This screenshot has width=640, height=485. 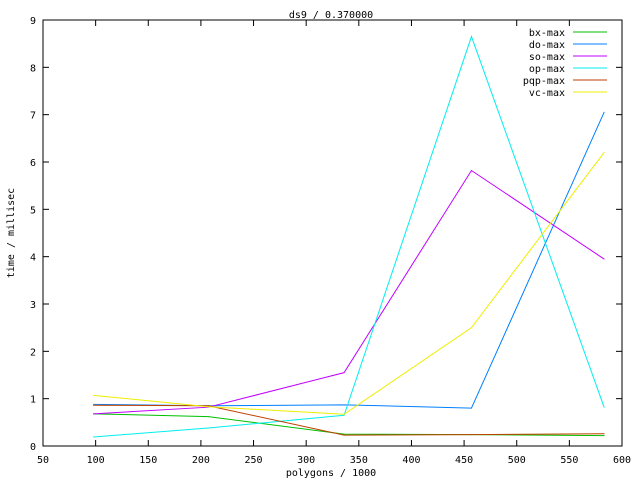 What do you see at coordinates (33, 305) in the screenshot?
I see `y-tick-label: 3` at bounding box center [33, 305].